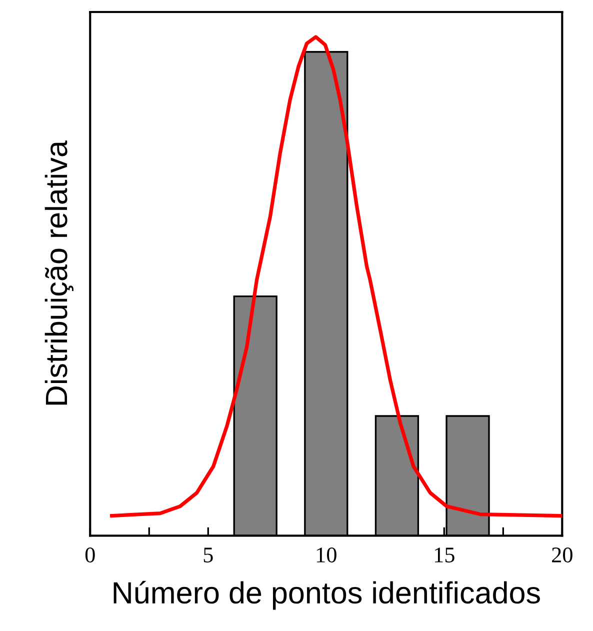  What do you see at coordinates (90, 554) in the screenshot?
I see `x-tick-label: 0` at bounding box center [90, 554].